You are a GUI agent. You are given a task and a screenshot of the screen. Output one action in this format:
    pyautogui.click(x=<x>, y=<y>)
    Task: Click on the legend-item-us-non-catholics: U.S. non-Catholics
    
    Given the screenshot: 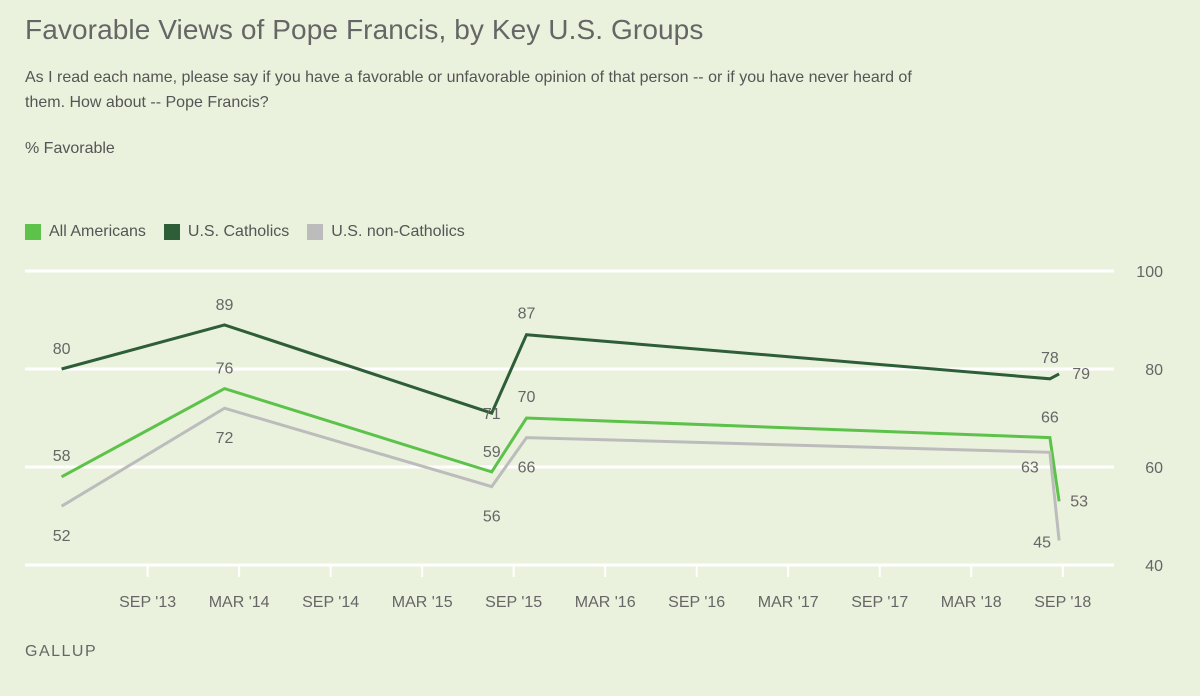 What is the action you would take?
    pyautogui.click(x=386, y=232)
    